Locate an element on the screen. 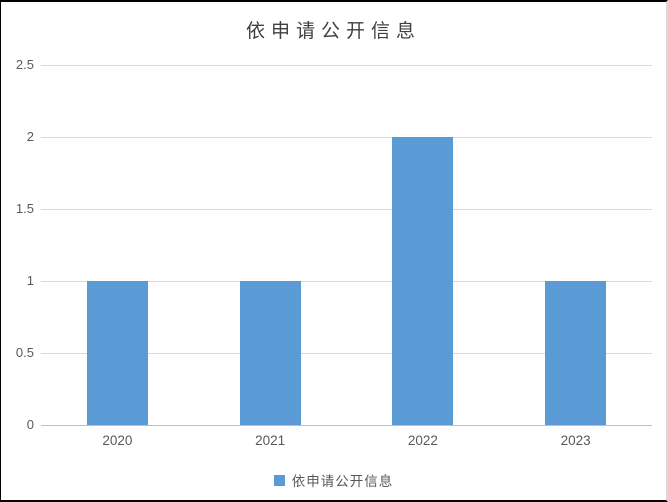 The width and height of the screenshot is (668, 502). legend-swatch-icon is located at coordinates (279, 480).